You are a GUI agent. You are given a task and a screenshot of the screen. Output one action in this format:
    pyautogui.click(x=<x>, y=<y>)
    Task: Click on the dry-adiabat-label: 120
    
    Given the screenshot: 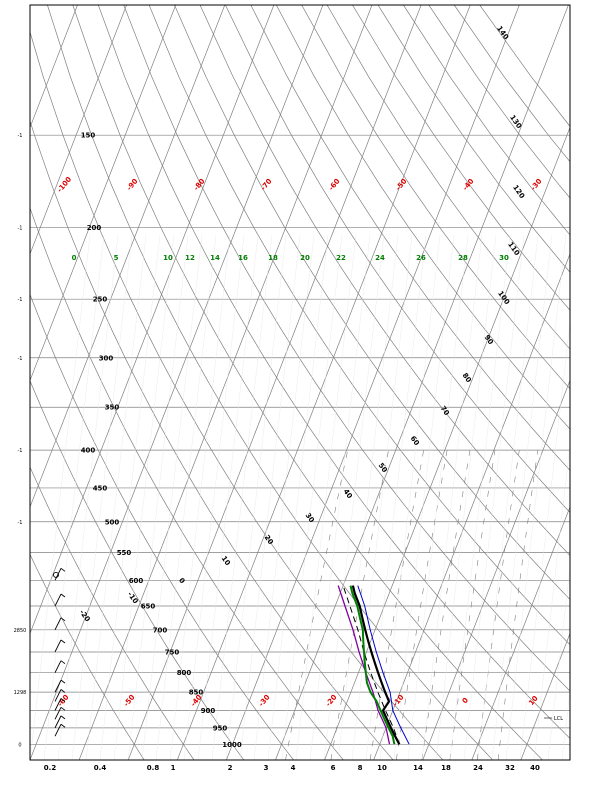 What is the action you would take?
    pyautogui.click(x=518, y=192)
    